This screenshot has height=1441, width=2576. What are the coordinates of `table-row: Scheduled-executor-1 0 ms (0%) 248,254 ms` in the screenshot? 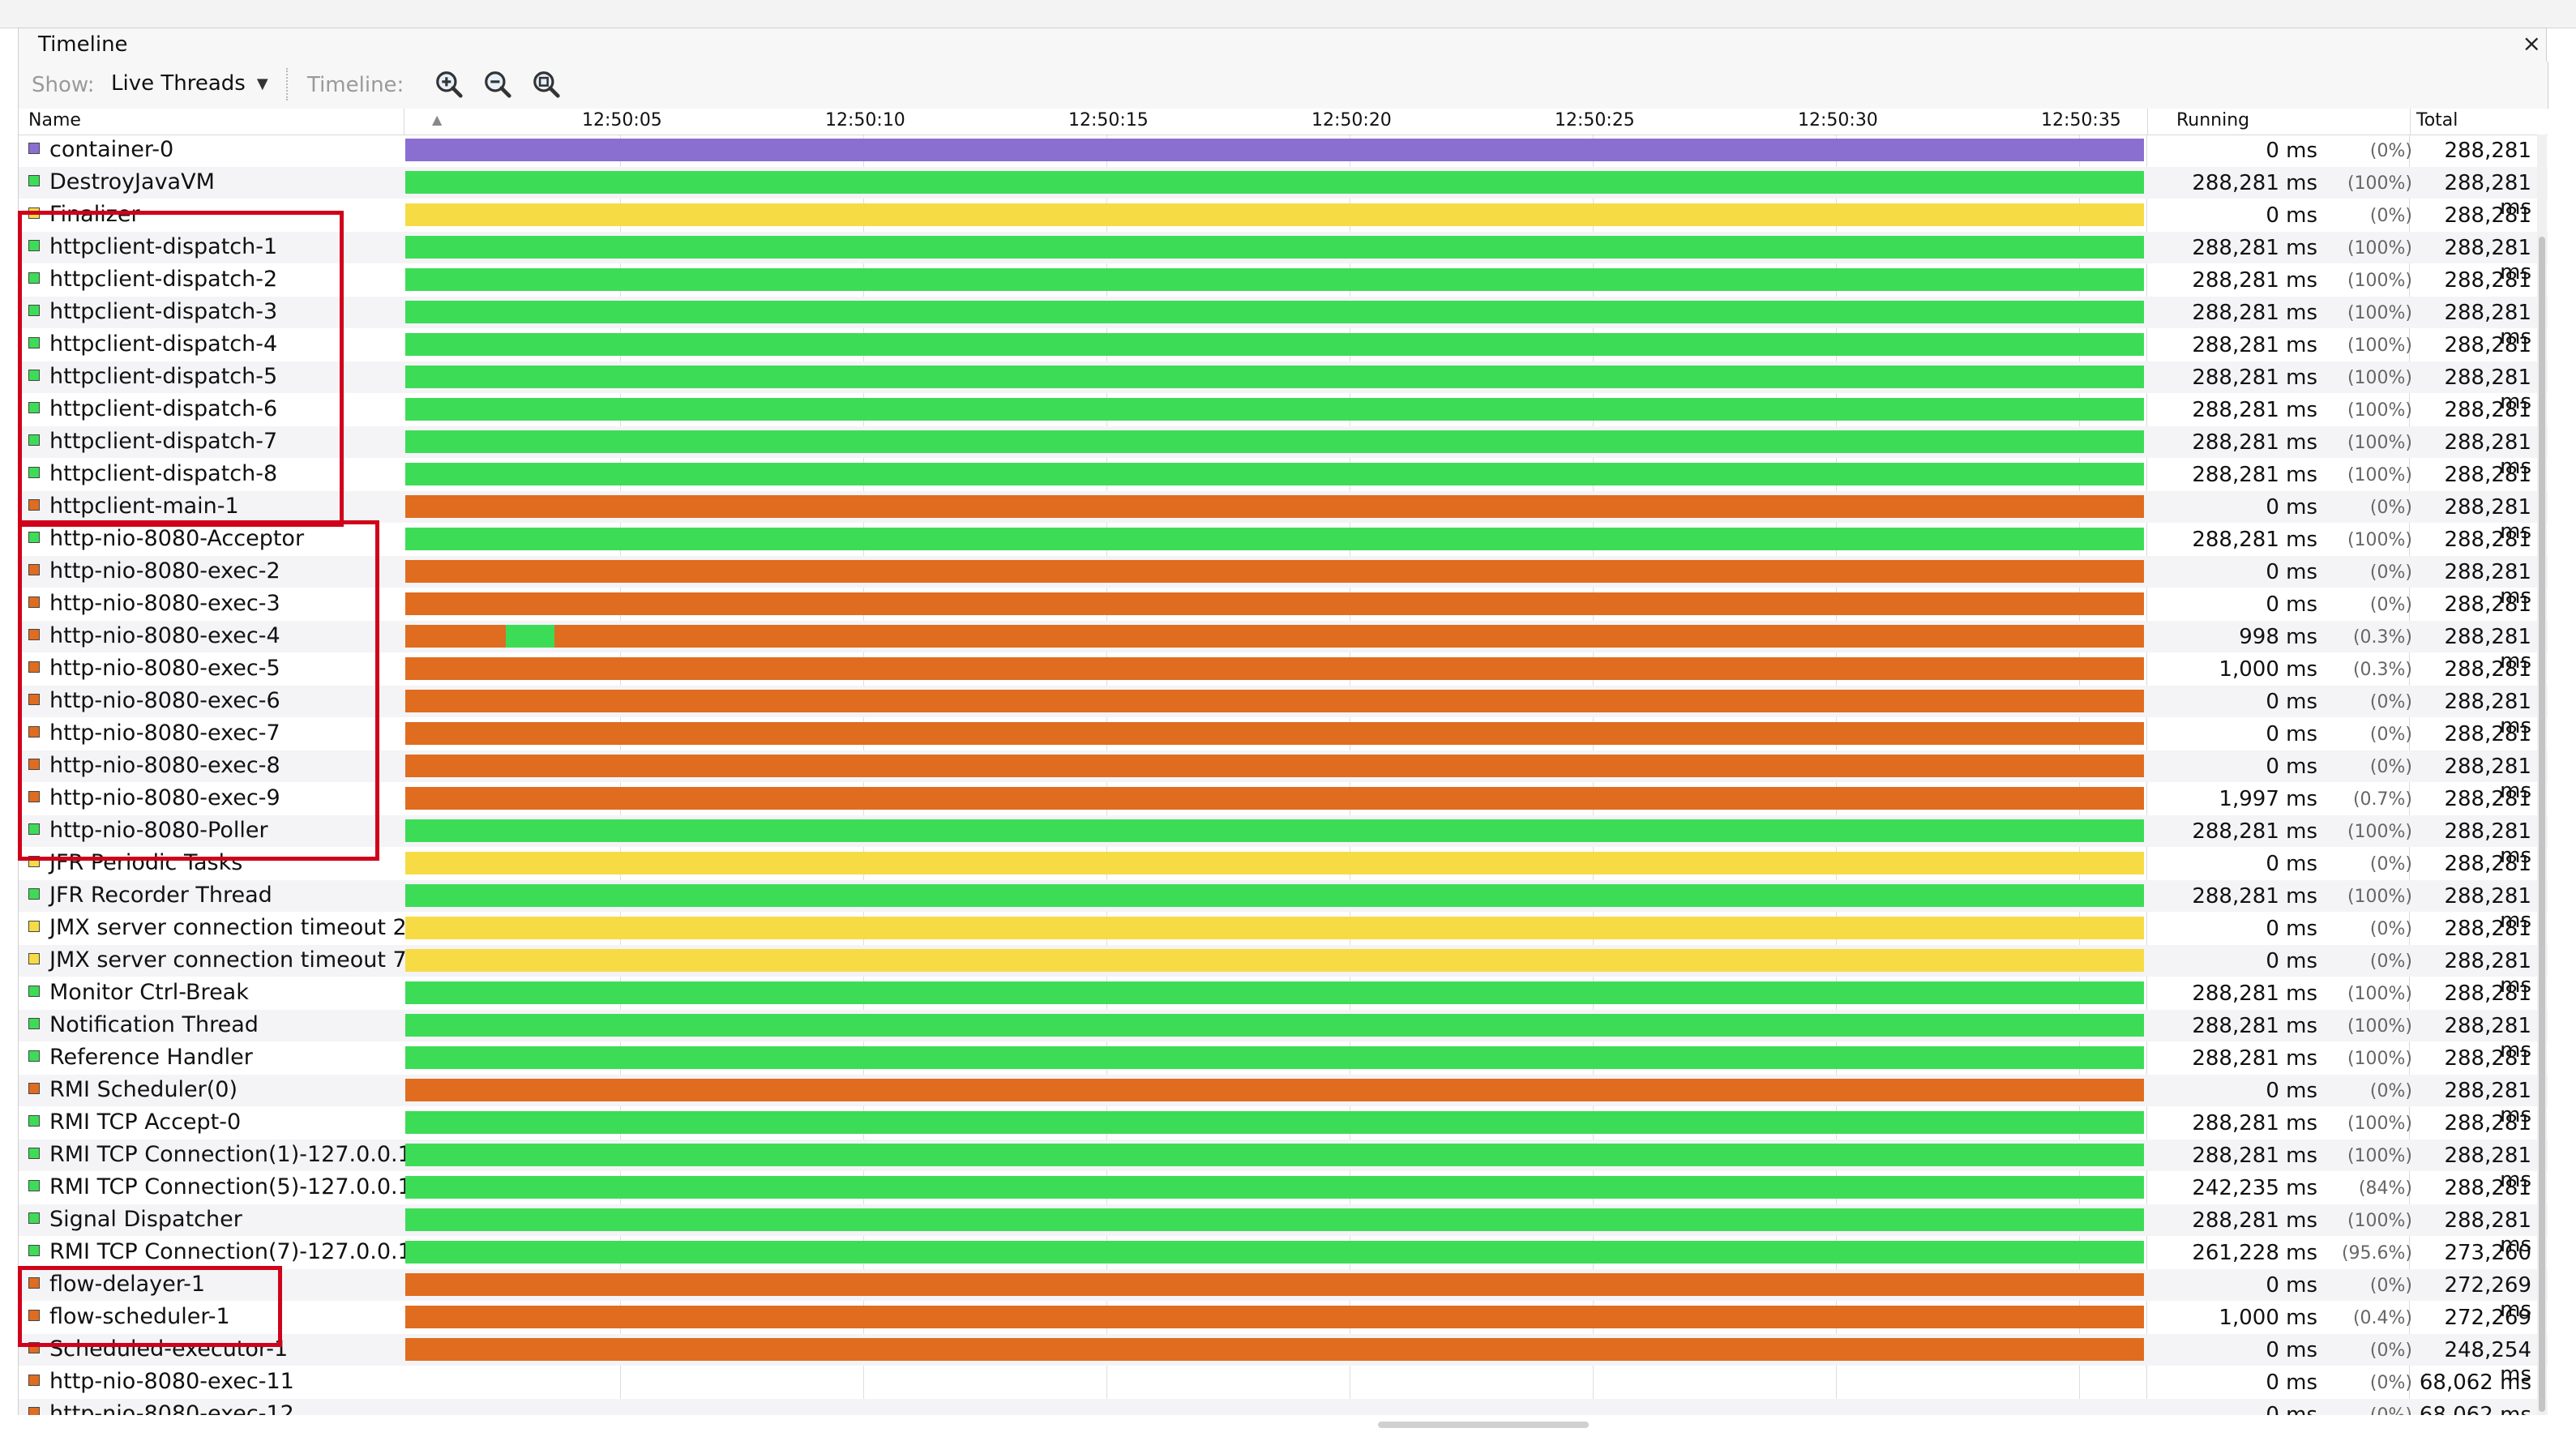 It's located at (1283, 1360).